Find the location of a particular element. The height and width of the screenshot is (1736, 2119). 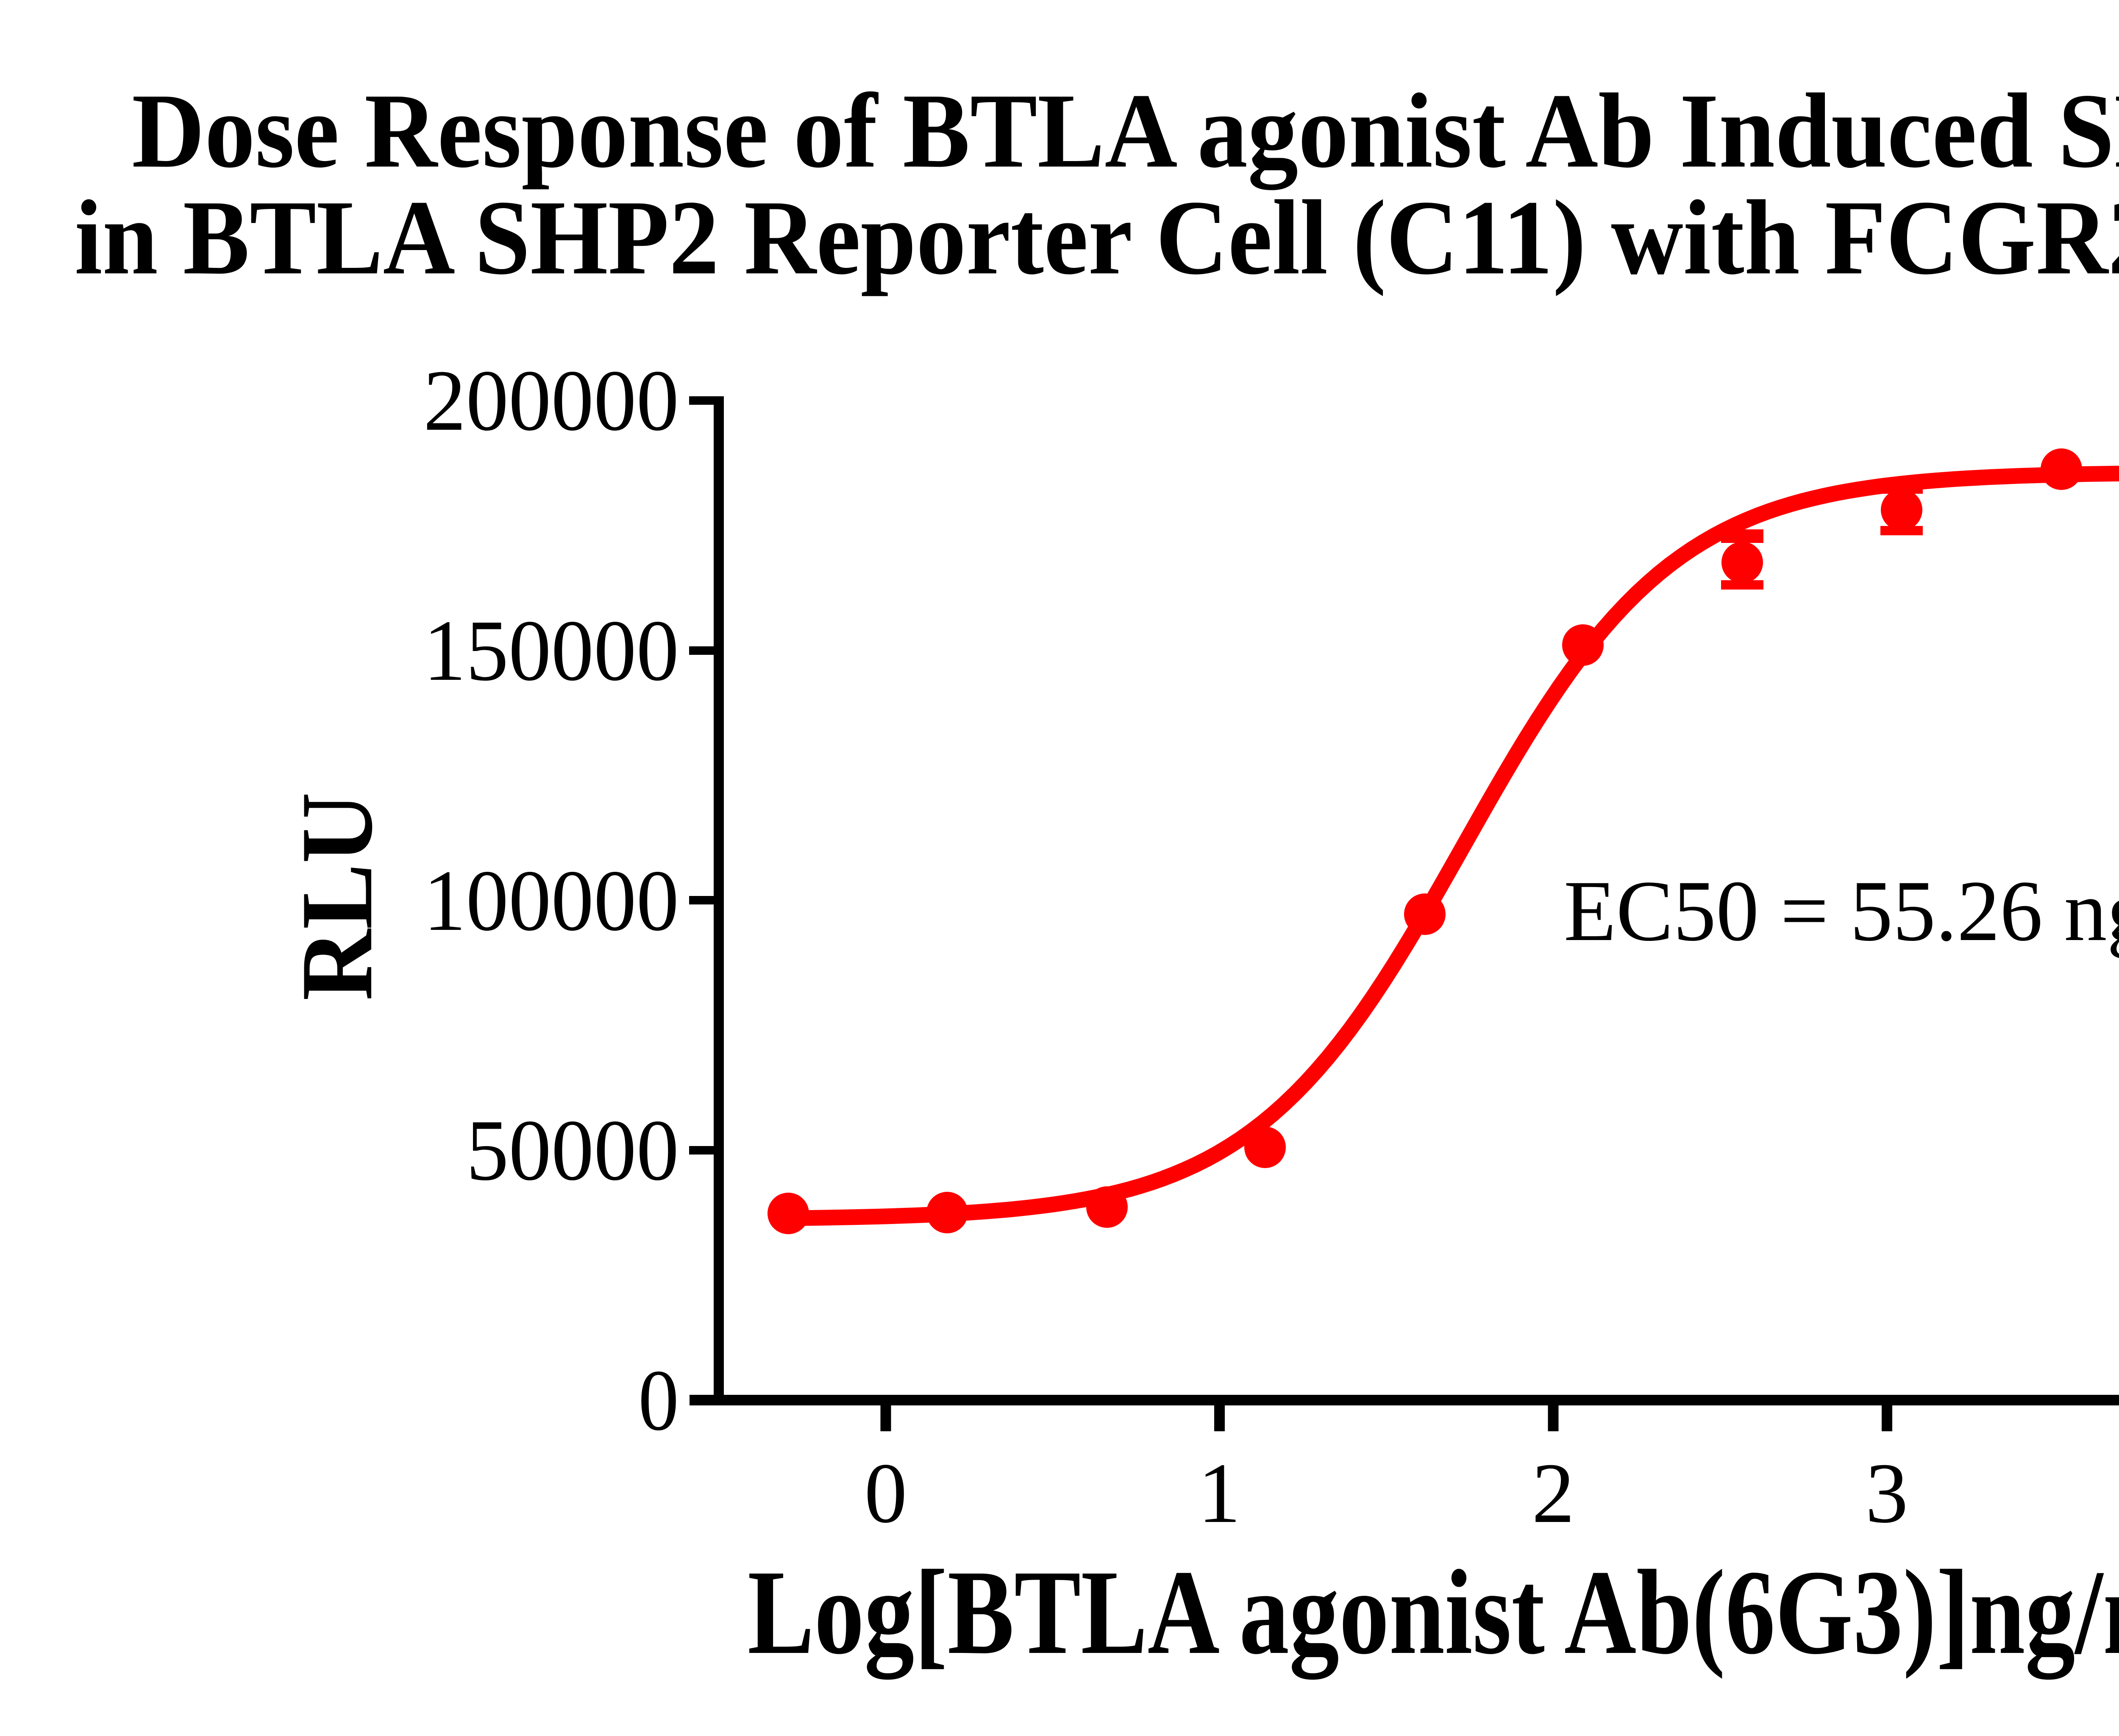

svg-text: RLU is located at coordinates (337, 896).